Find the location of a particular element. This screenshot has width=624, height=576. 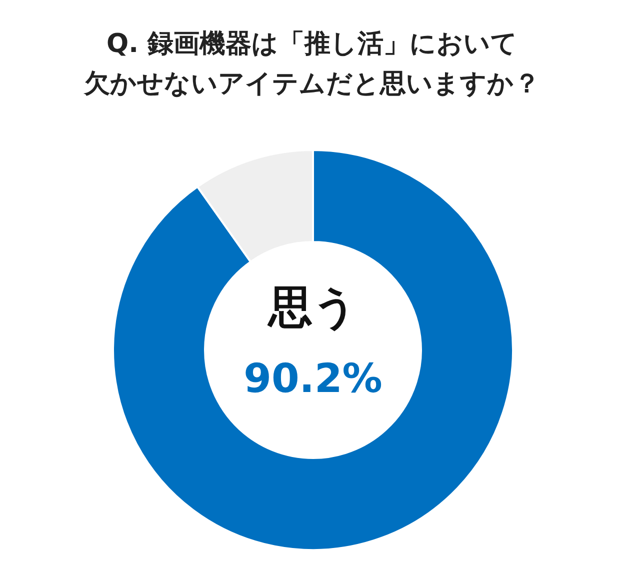

slice-label: 思う is located at coordinates (312, 307).